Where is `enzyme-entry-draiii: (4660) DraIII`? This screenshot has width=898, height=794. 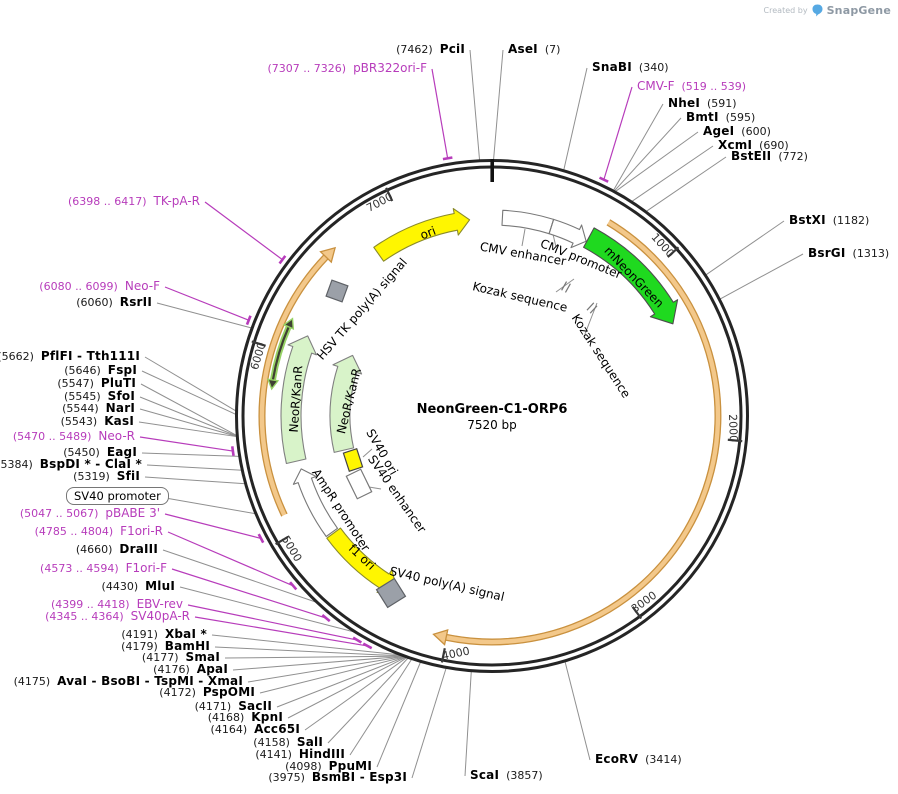 enzyme-entry-draiii: (4660) DraIII is located at coordinates (117, 549).